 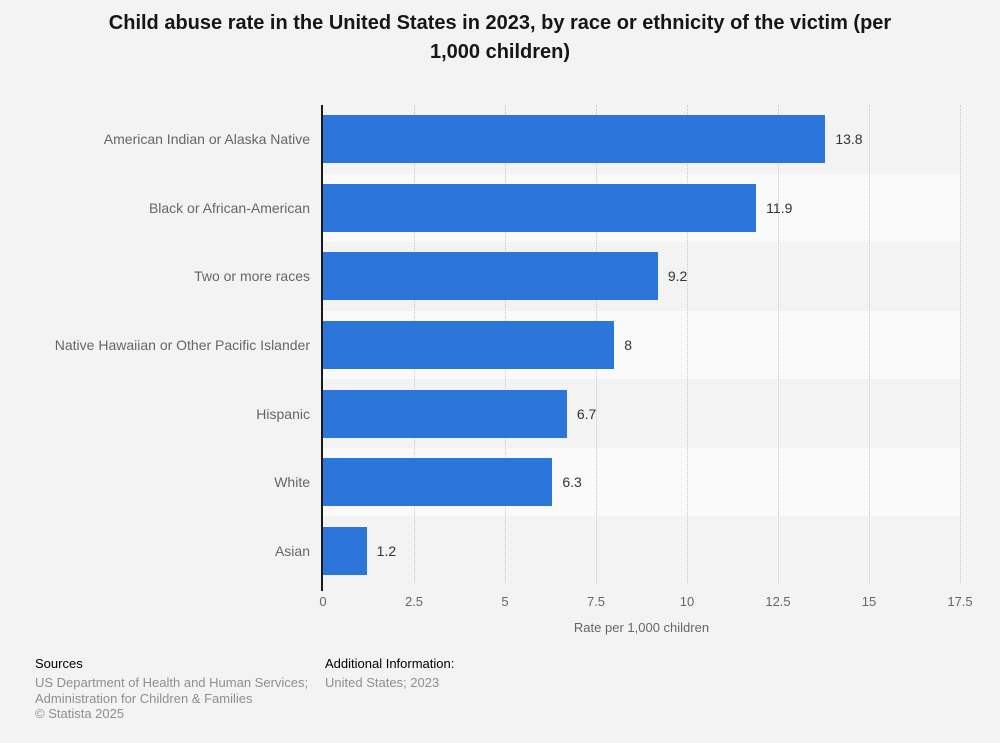 What do you see at coordinates (322, 348) in the screenshot?
I see `y-axis-line` at bounding box center [322, 348].